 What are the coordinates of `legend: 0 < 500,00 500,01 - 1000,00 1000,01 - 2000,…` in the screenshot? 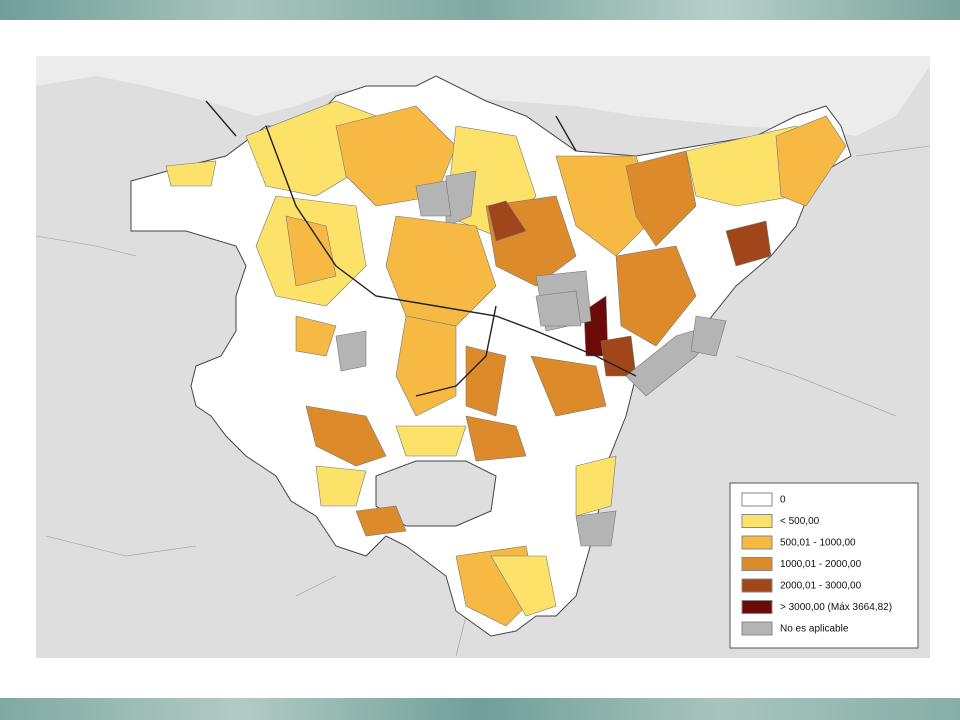 It's located at (824, 565).